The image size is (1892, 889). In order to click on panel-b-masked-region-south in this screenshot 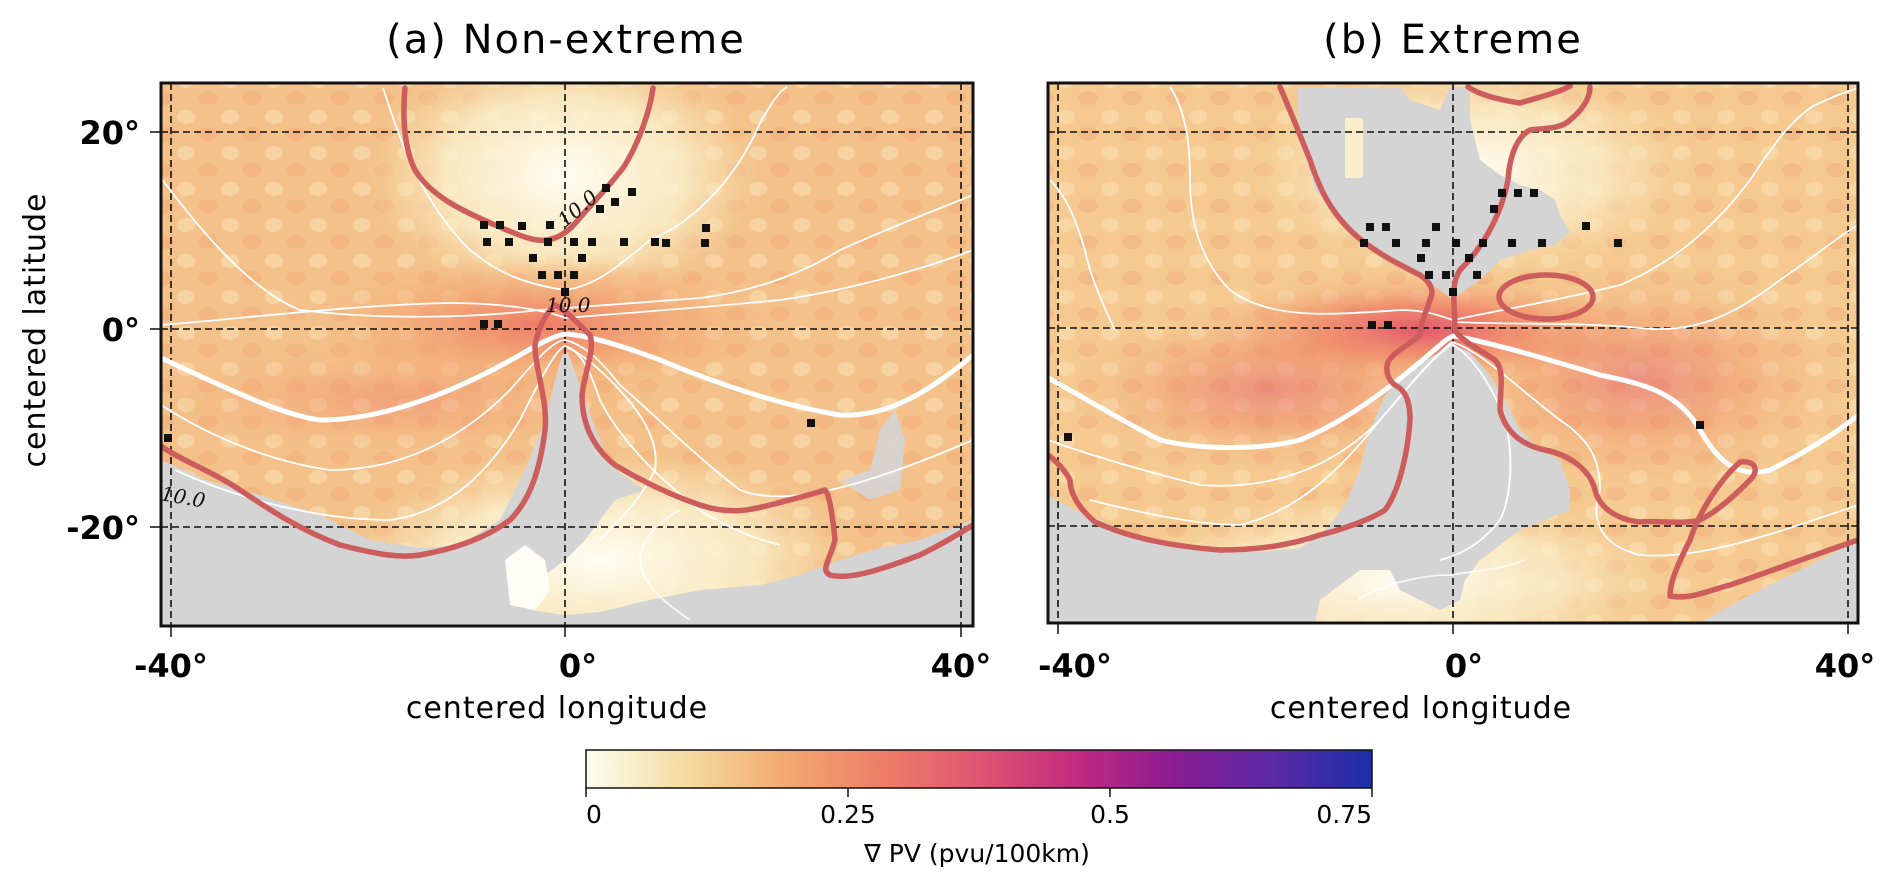, I will do `click(1309, 484)`.